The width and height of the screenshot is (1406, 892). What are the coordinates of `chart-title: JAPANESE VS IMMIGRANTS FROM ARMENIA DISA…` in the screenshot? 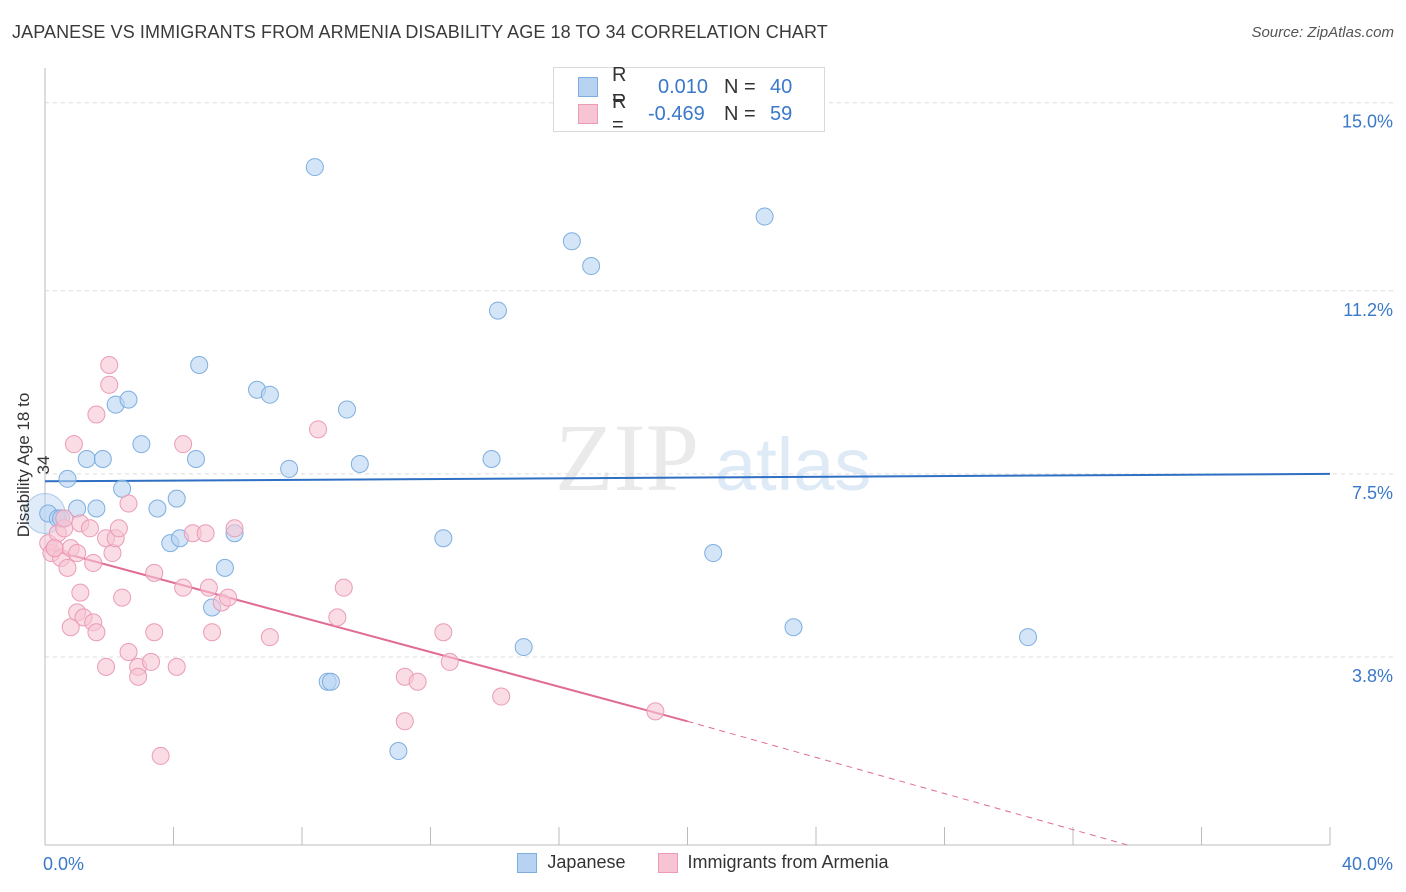 It's located at (420, 32).